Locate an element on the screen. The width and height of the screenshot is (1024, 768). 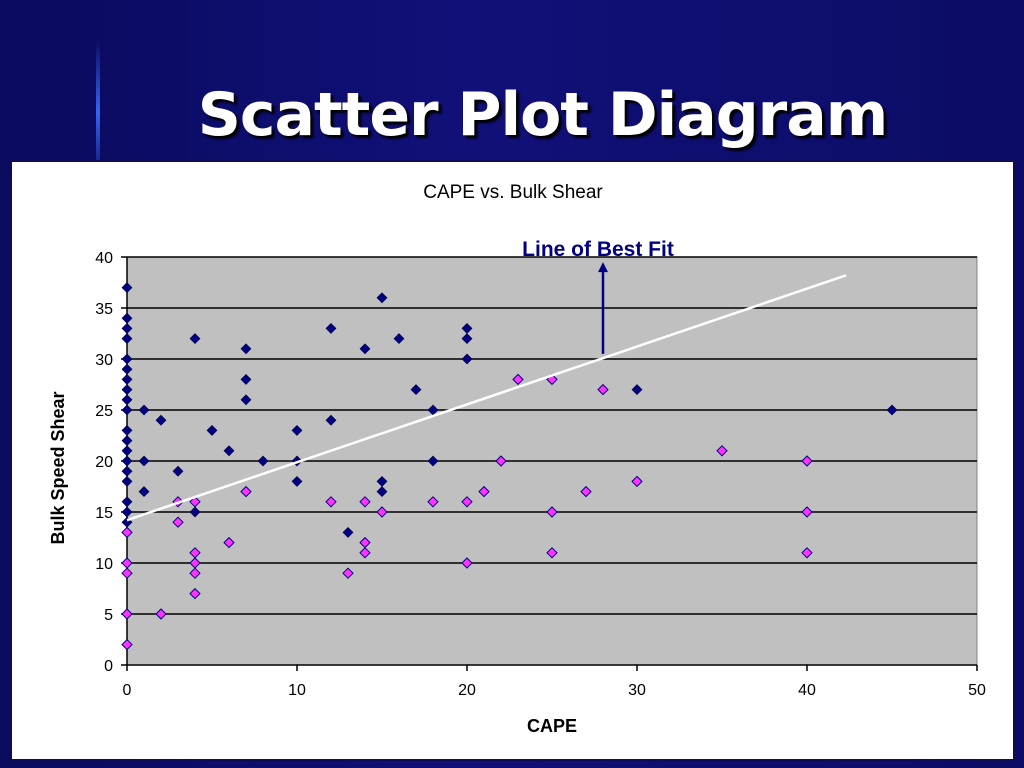
y-axis-label: Bulk Speed Shear is located at coordinates (58, 467).